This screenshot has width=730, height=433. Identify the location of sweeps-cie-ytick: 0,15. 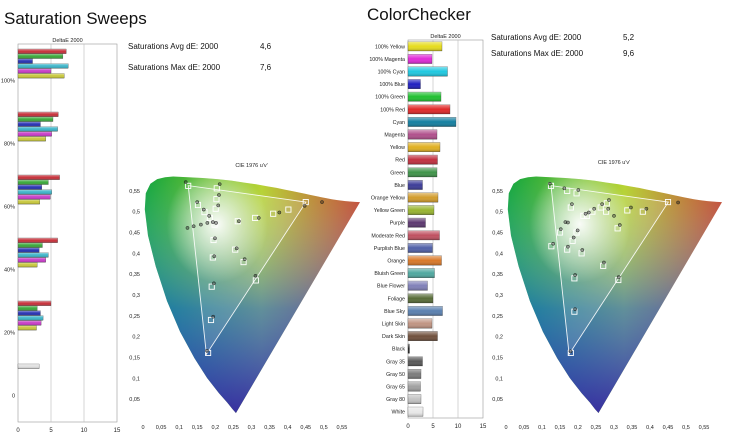
(134, 359).